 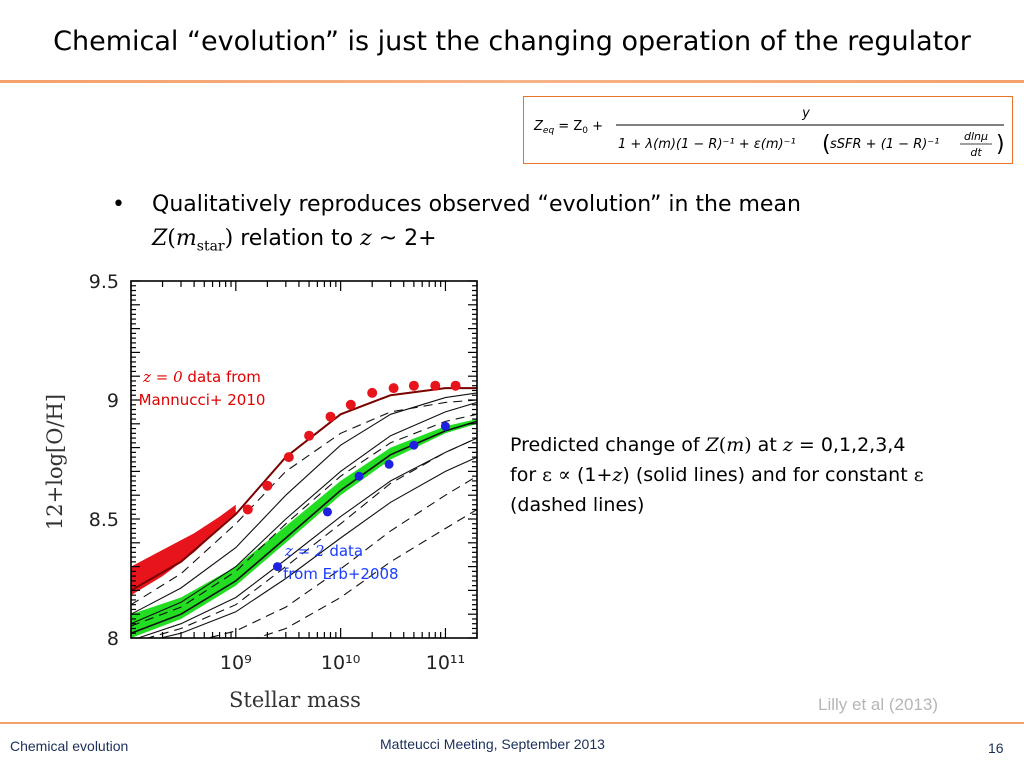 I want to click on eq-open-paren: (, so click(x=826, y=144).